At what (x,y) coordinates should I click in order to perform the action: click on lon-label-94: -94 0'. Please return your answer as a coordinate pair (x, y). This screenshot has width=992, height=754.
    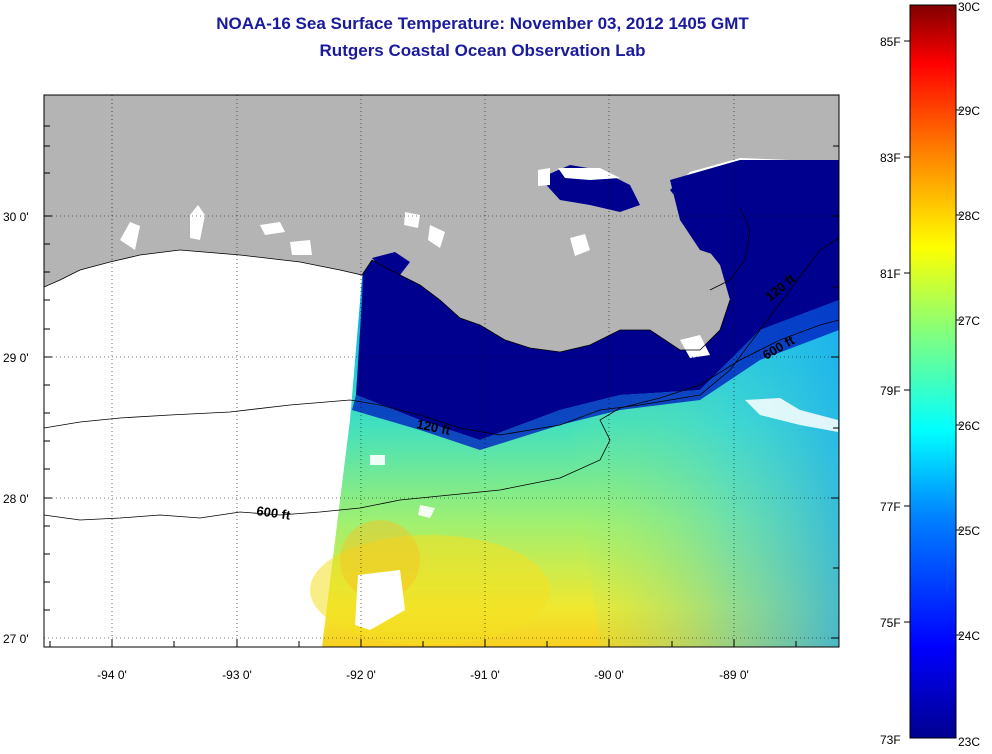
    Looking at the image, I should click on (112, 675).